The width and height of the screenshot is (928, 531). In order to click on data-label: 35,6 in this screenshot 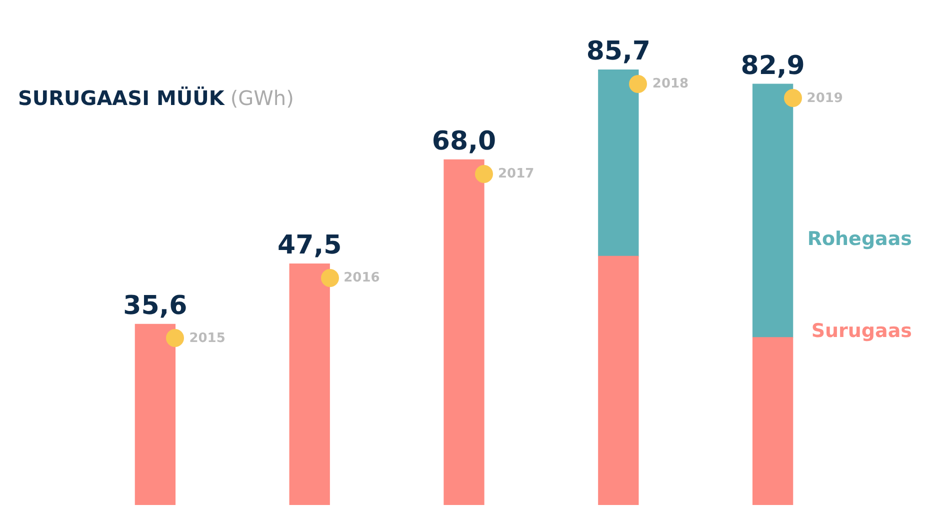, I will do `click(155, 305)`.